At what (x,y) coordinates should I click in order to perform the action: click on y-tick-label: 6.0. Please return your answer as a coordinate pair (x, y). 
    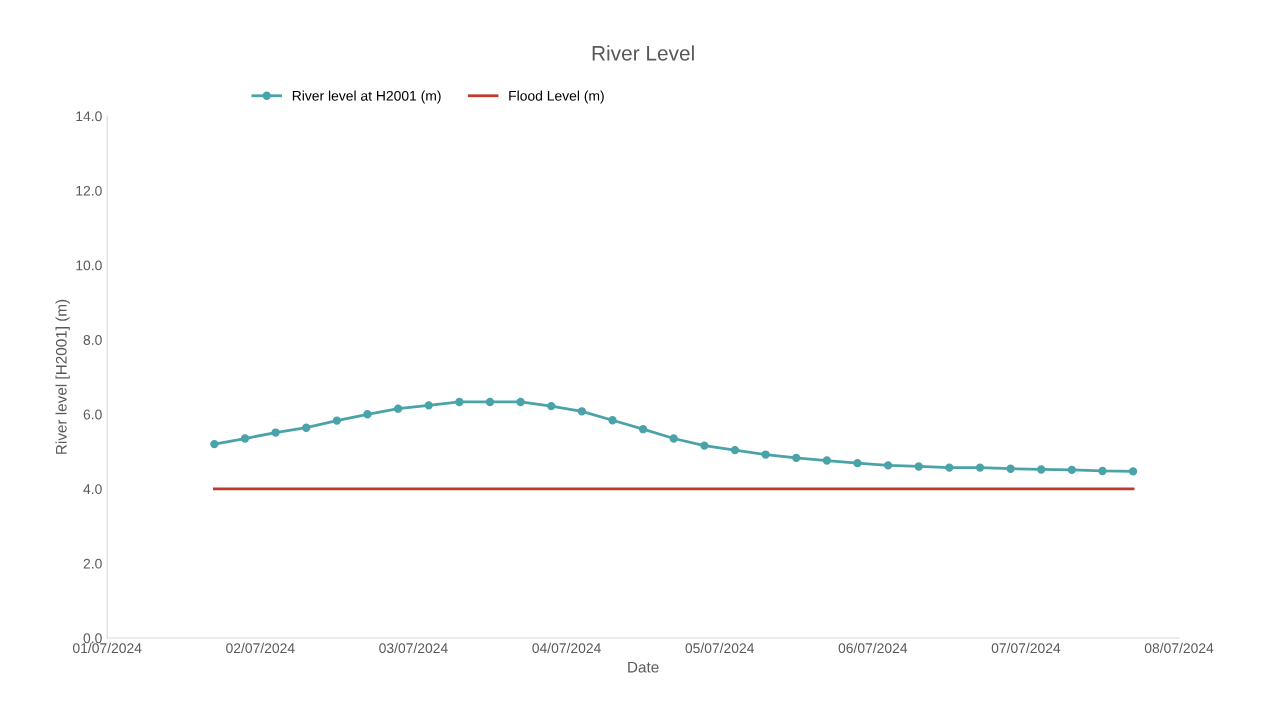
    Looking at the image, I should click on (92, 414).